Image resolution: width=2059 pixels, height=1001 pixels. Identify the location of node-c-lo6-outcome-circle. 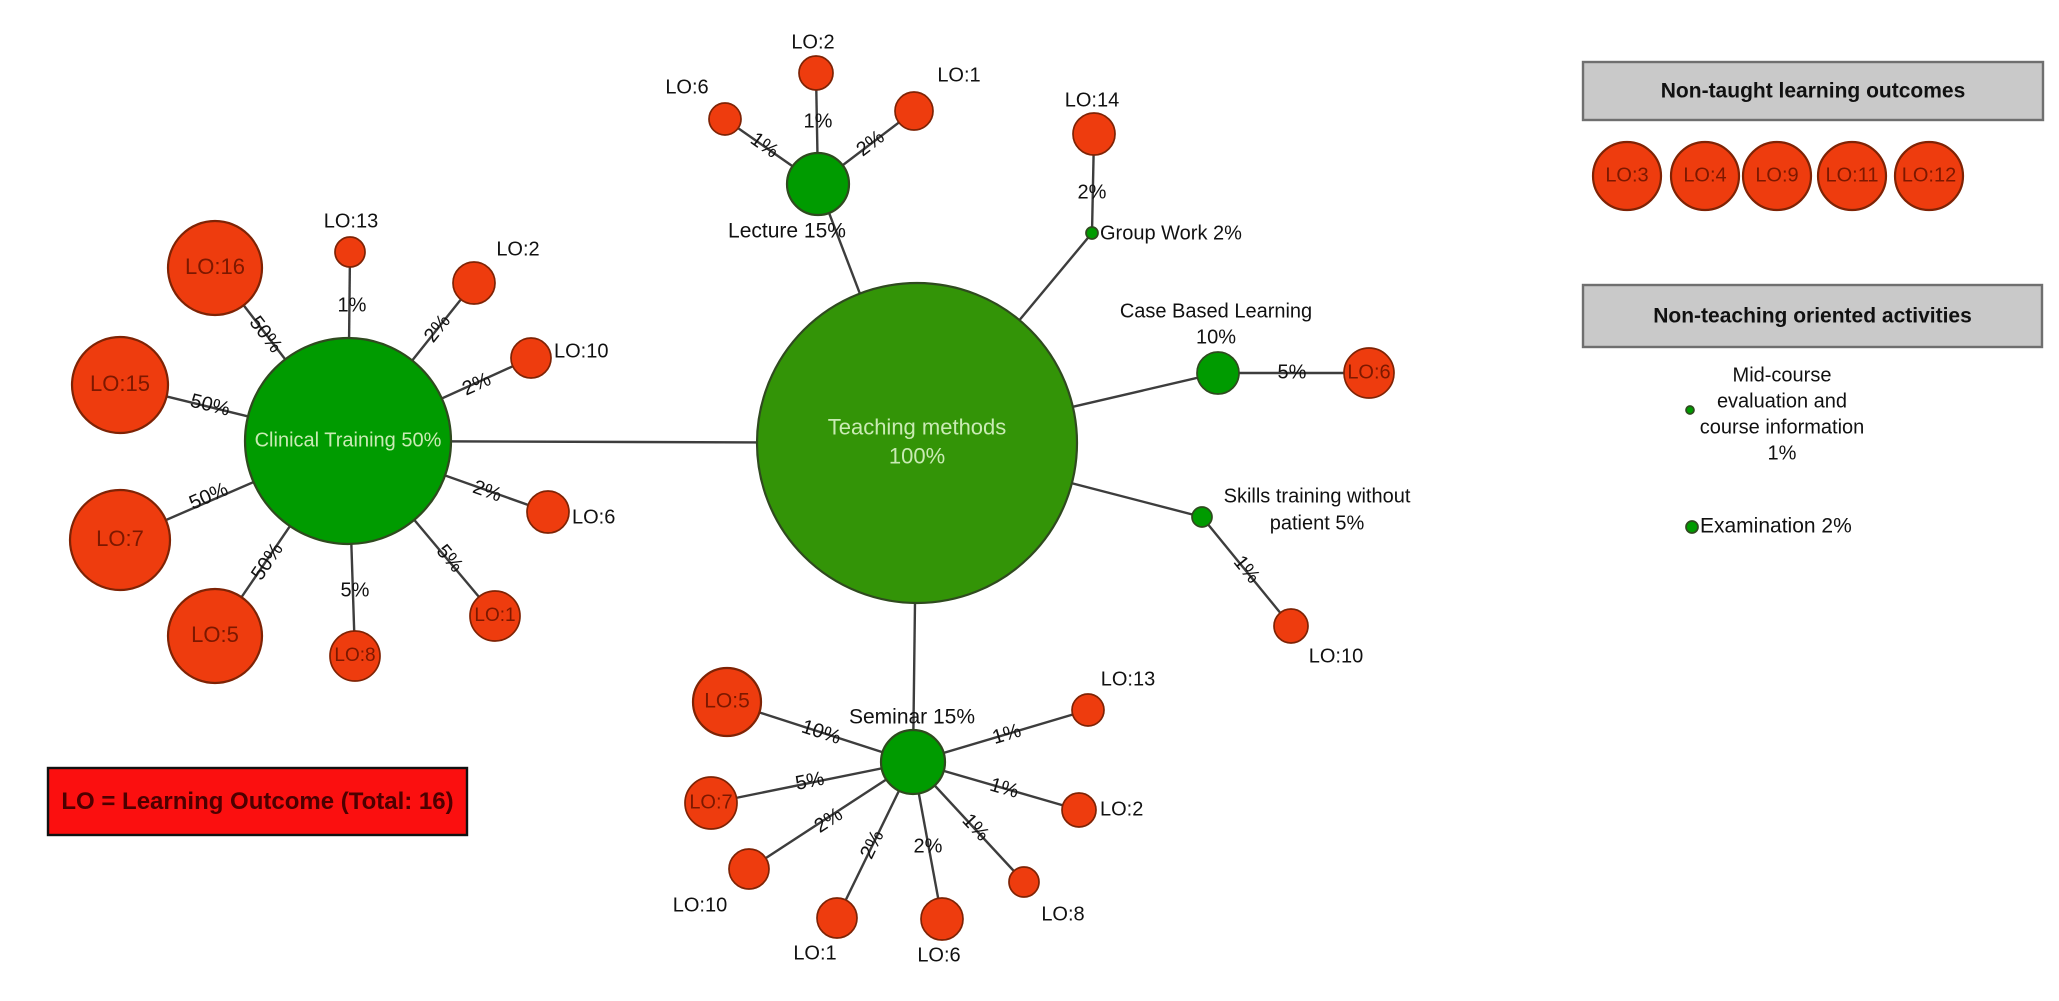
(548, 512).